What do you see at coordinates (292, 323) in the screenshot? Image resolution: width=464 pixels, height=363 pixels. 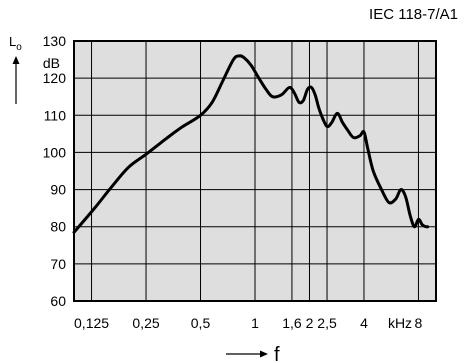 I see `x-tick-label: 1,6` at bounding box center [292, 323].